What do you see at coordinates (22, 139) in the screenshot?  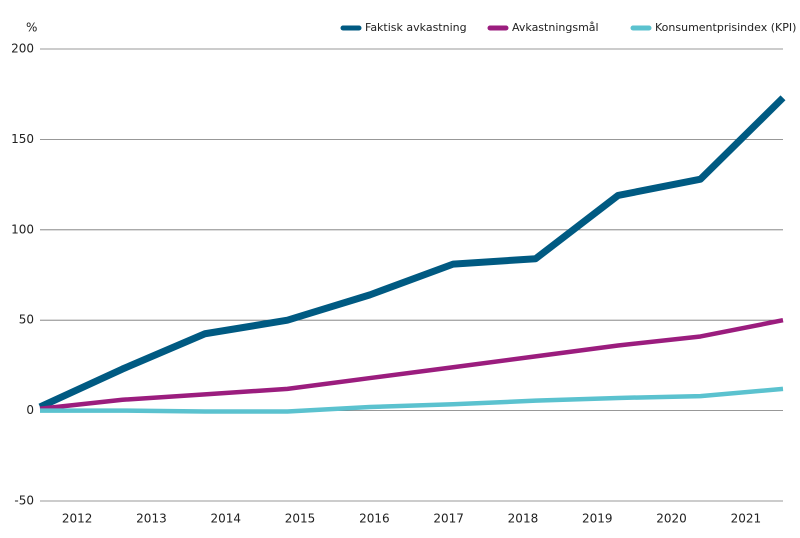 I see `y-tick-label: 150` at bounding box center [22, 139].